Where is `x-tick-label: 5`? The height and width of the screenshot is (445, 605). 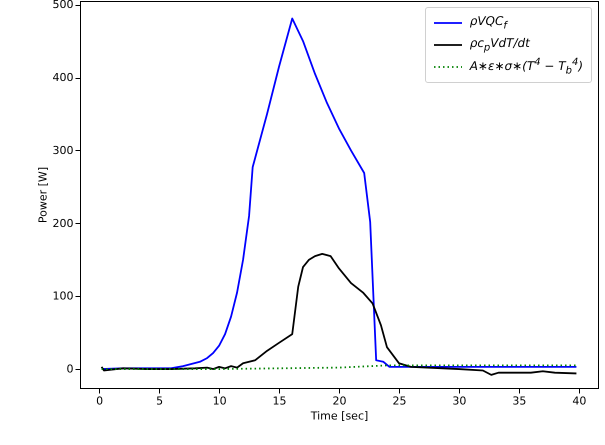
x-tick-label: 5 is located at coordinates (160, 401).